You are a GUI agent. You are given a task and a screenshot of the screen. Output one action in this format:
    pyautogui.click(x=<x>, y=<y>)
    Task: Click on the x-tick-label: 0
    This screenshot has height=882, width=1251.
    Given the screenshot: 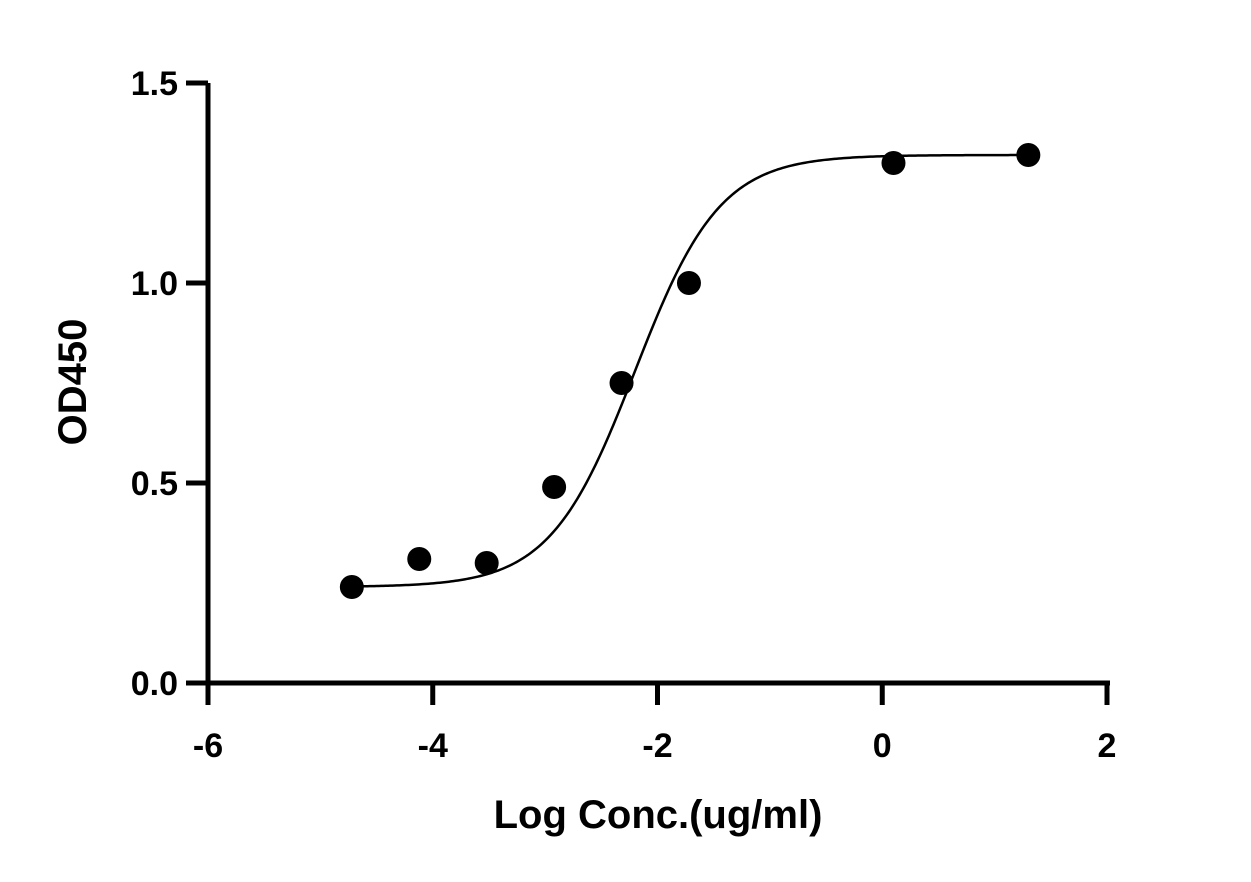 What is the action you would take?
    pyautogui.click(x=882, y=746)
    